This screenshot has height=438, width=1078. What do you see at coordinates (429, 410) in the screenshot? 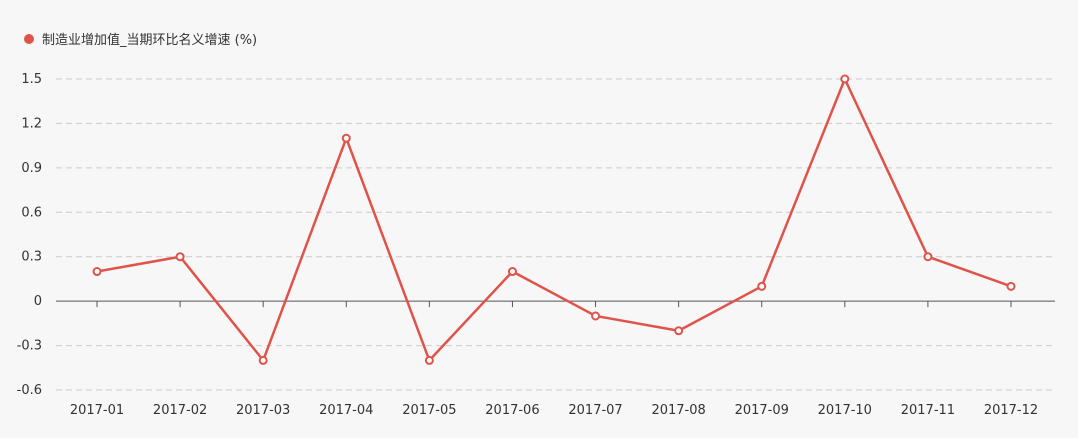
I see `x-tick-label: 2017-05` at bounding box center [429, 410].